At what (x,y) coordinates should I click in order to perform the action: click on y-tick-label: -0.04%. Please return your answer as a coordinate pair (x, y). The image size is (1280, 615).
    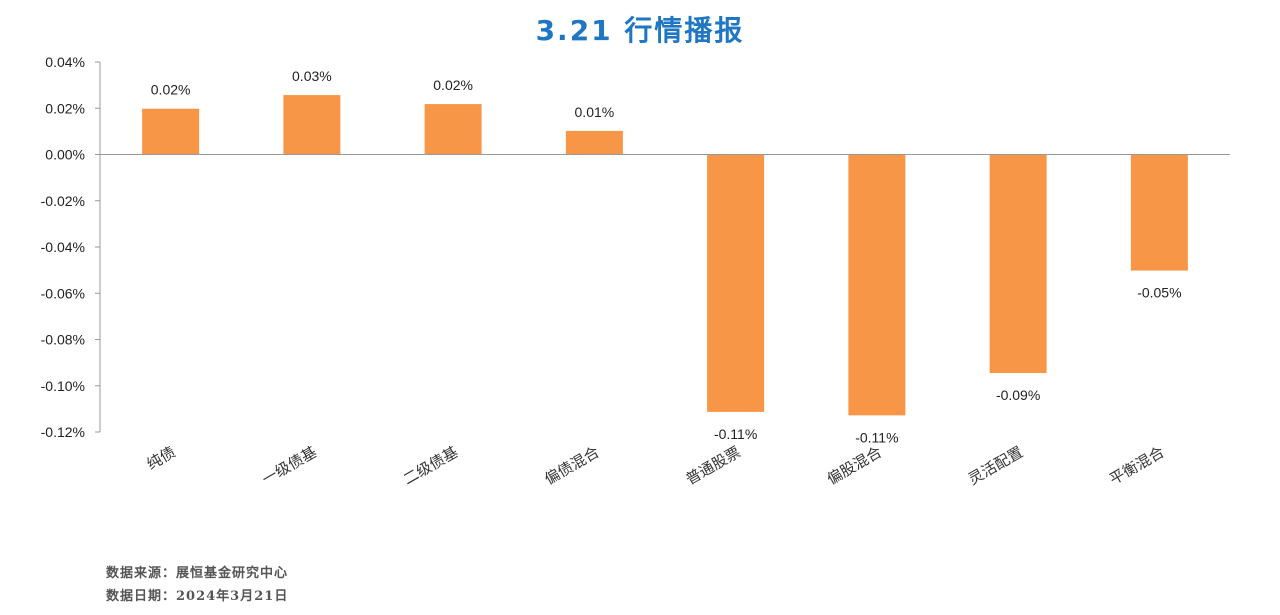
    Looking at the image, I should click on (63, 247).